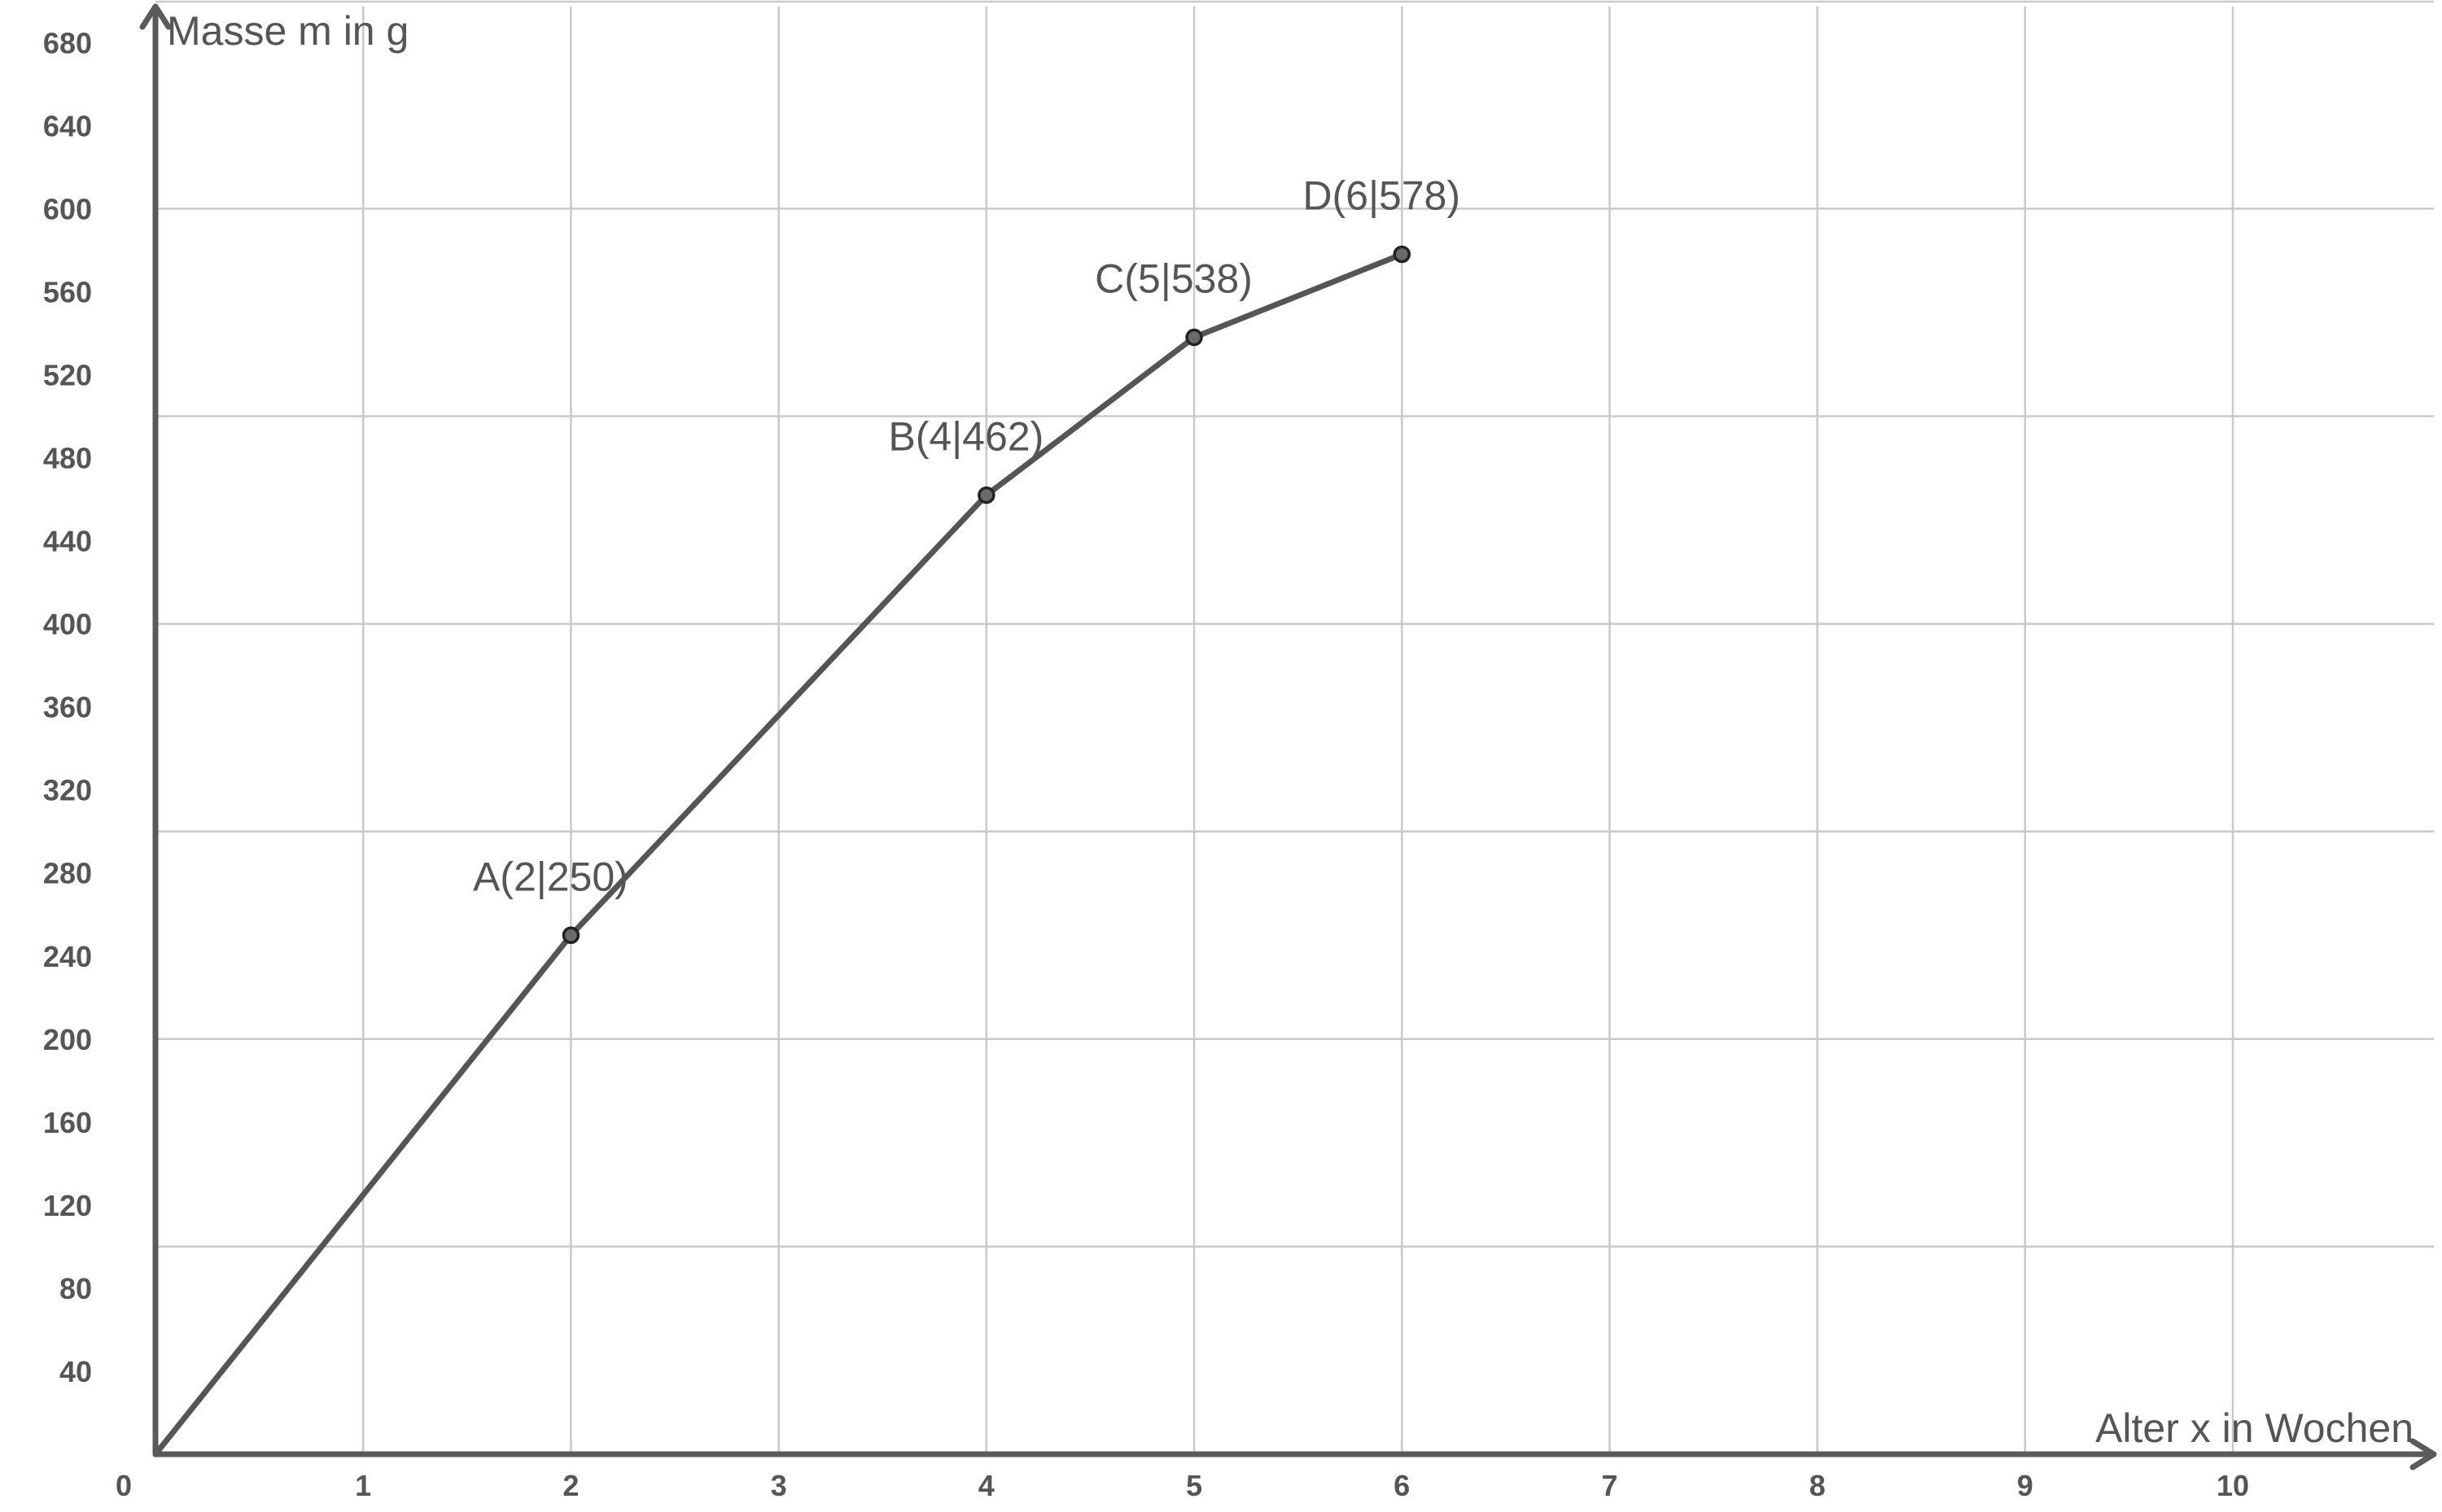  What do you see at coordinates (1402, 1485) in the screenshot?
I see `x-tick-label: 6` at bounding box center [1402, 1485].